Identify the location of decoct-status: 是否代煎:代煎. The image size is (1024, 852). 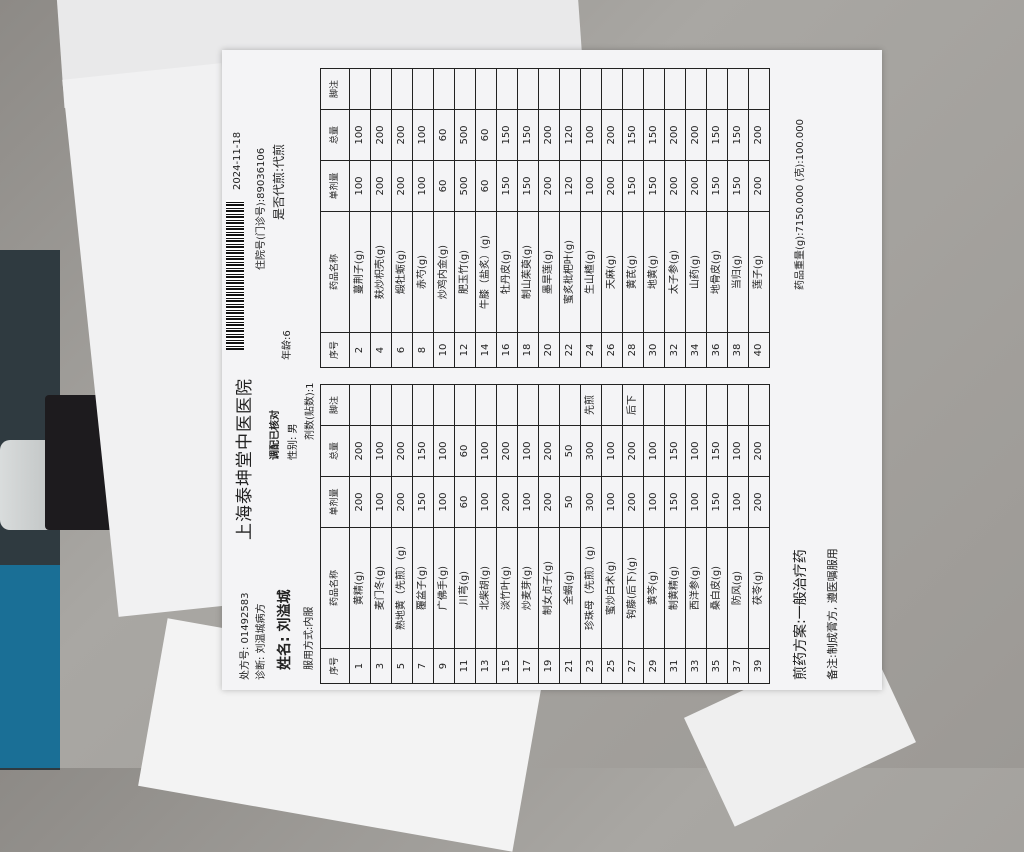
(279, 181).